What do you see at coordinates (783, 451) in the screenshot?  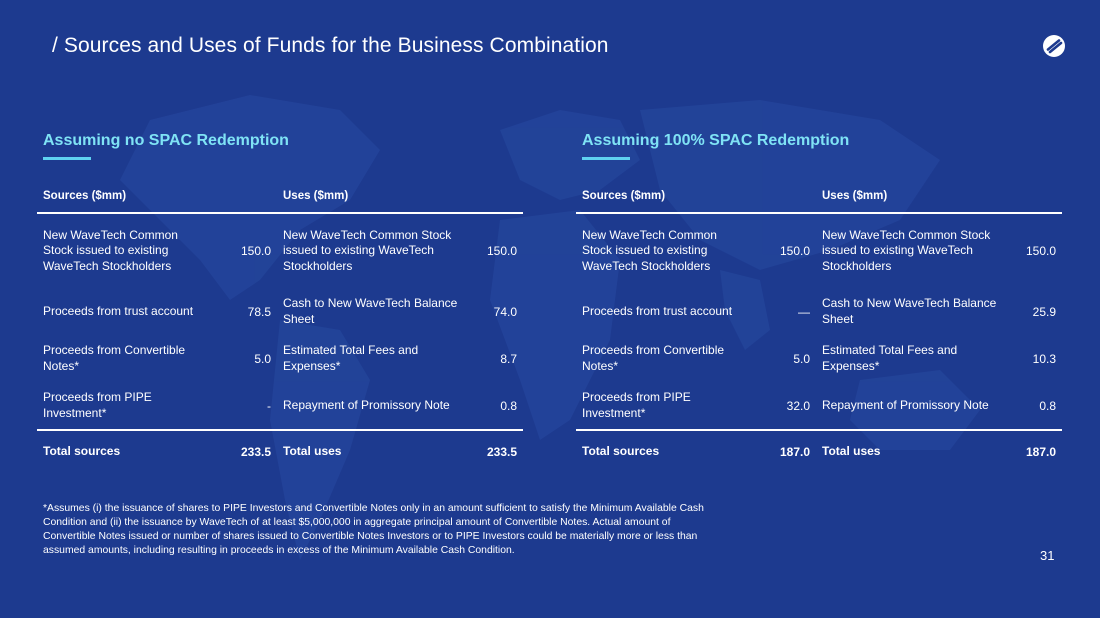 I see `total-sources-value: 187.0` at bounding box center [783, 451].